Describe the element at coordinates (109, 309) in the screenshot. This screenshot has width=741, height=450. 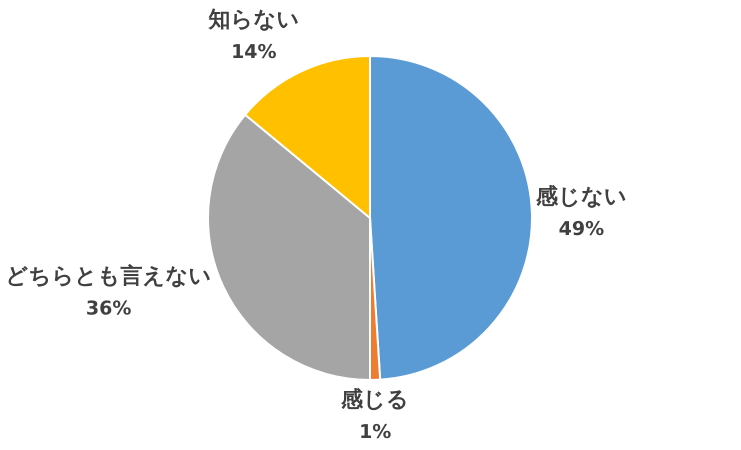
I see `data-label: 36%` at that location.